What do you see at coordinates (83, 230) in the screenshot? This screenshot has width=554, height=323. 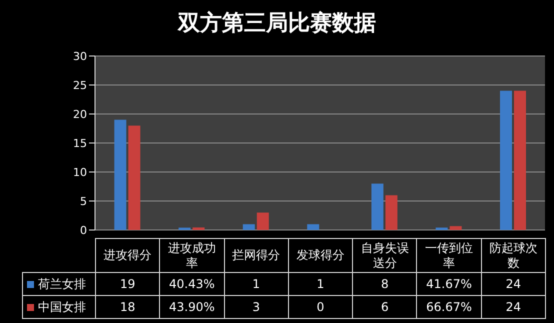 I see `y-tick-label: 0` at bounding box center [83, 230].